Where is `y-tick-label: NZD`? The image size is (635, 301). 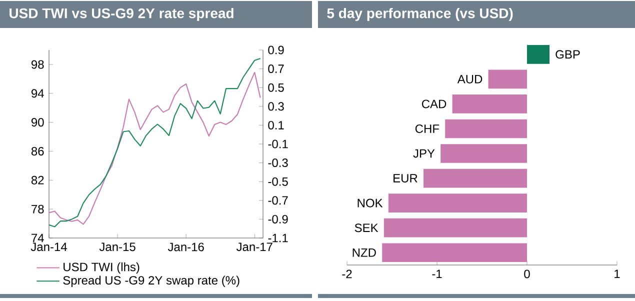 y-tick-label: NZD is located at coordinates (364, 252).